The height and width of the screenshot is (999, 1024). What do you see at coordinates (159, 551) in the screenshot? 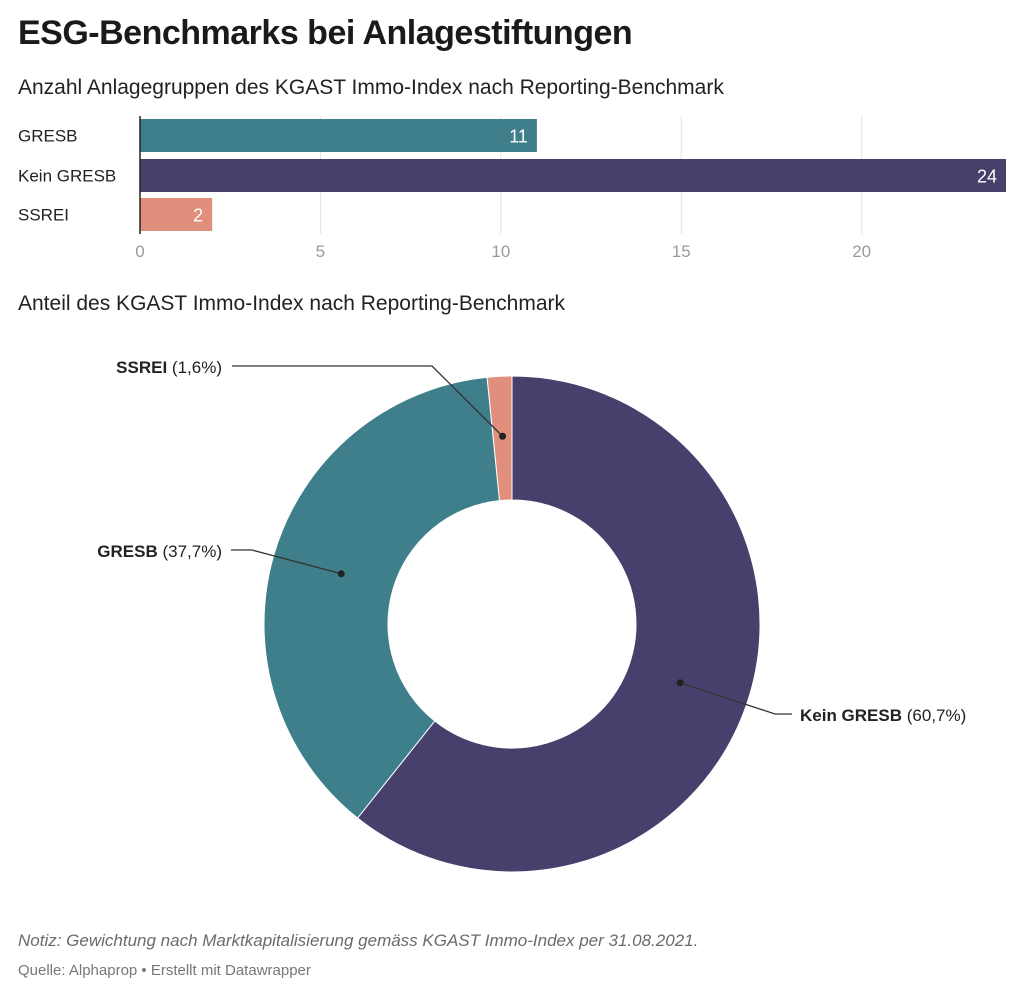
I see `slice-label: GRESB (37,7%)` at bounding box center [159, 551].